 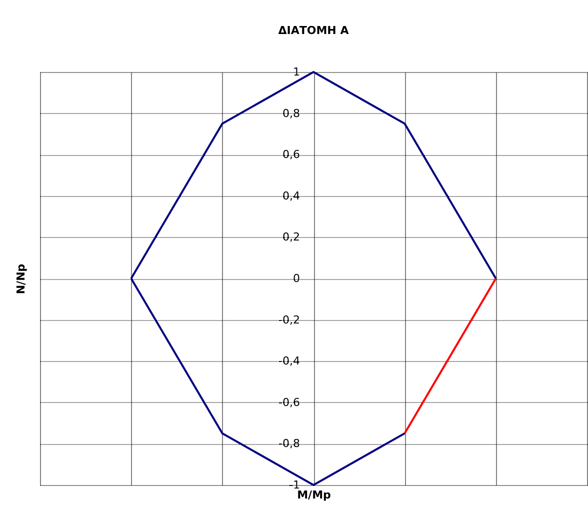 I want to click on y-tick-label: 0,6, so click(x=291, y=155).